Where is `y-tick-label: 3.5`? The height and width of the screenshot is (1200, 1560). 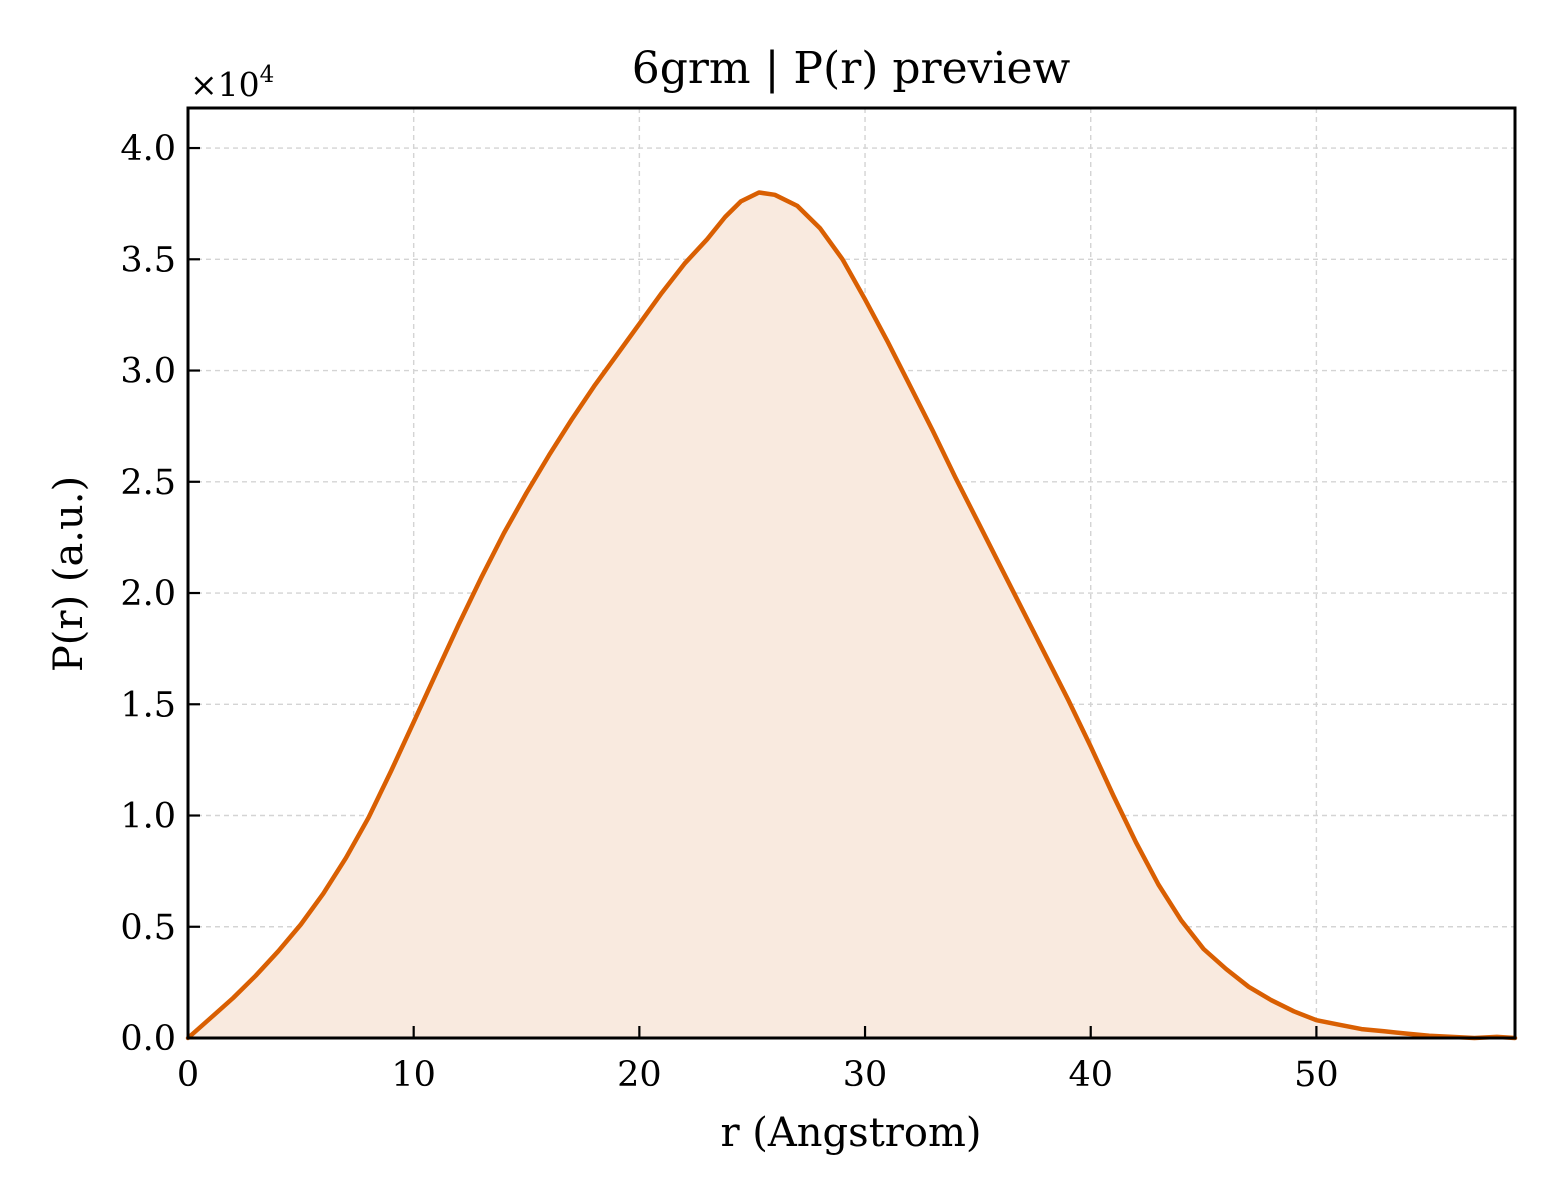 y-tick-label: 3.5 is located at coordinates (148, 260).